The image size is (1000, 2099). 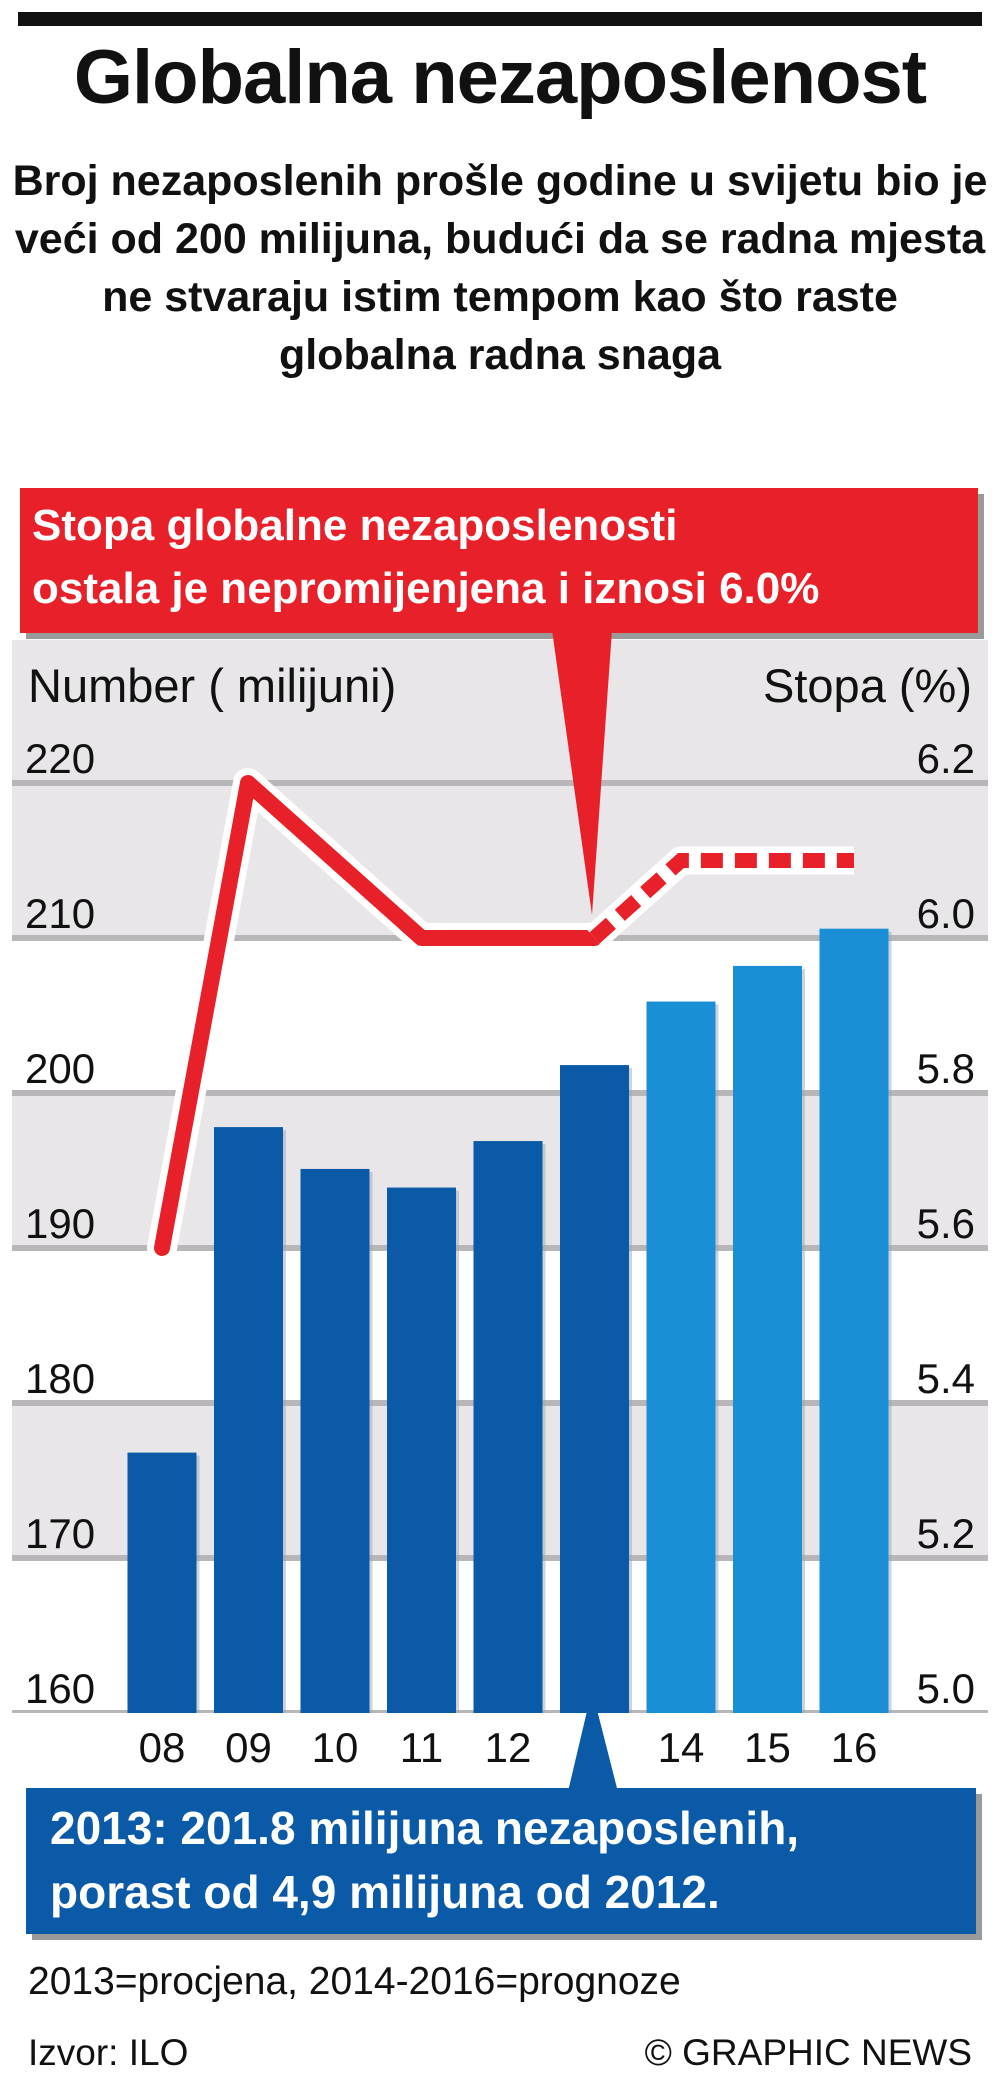 What do you see at coordinates (946, 913) in the screenshot?
I see `y-tick-label-right: 6.0` at bounding box center [946, 913].